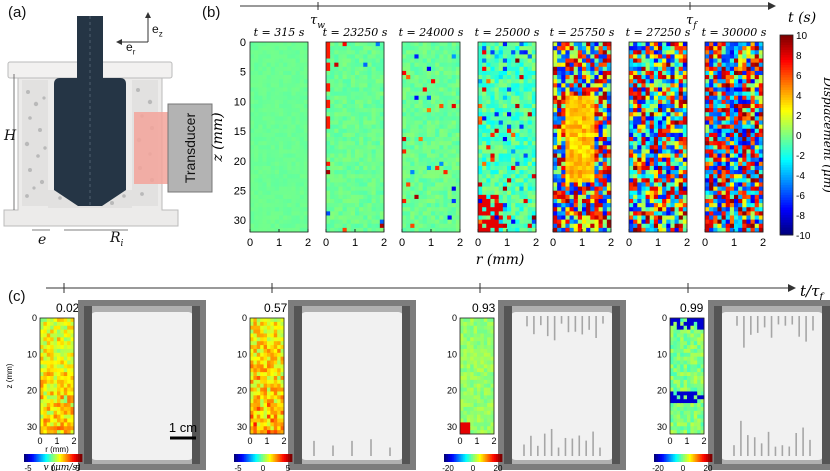 The image size is (830, 471). Describe the element at coordinates (812, 292) in the screenshot. I see `tf-axis-label: t/τf` at that location.